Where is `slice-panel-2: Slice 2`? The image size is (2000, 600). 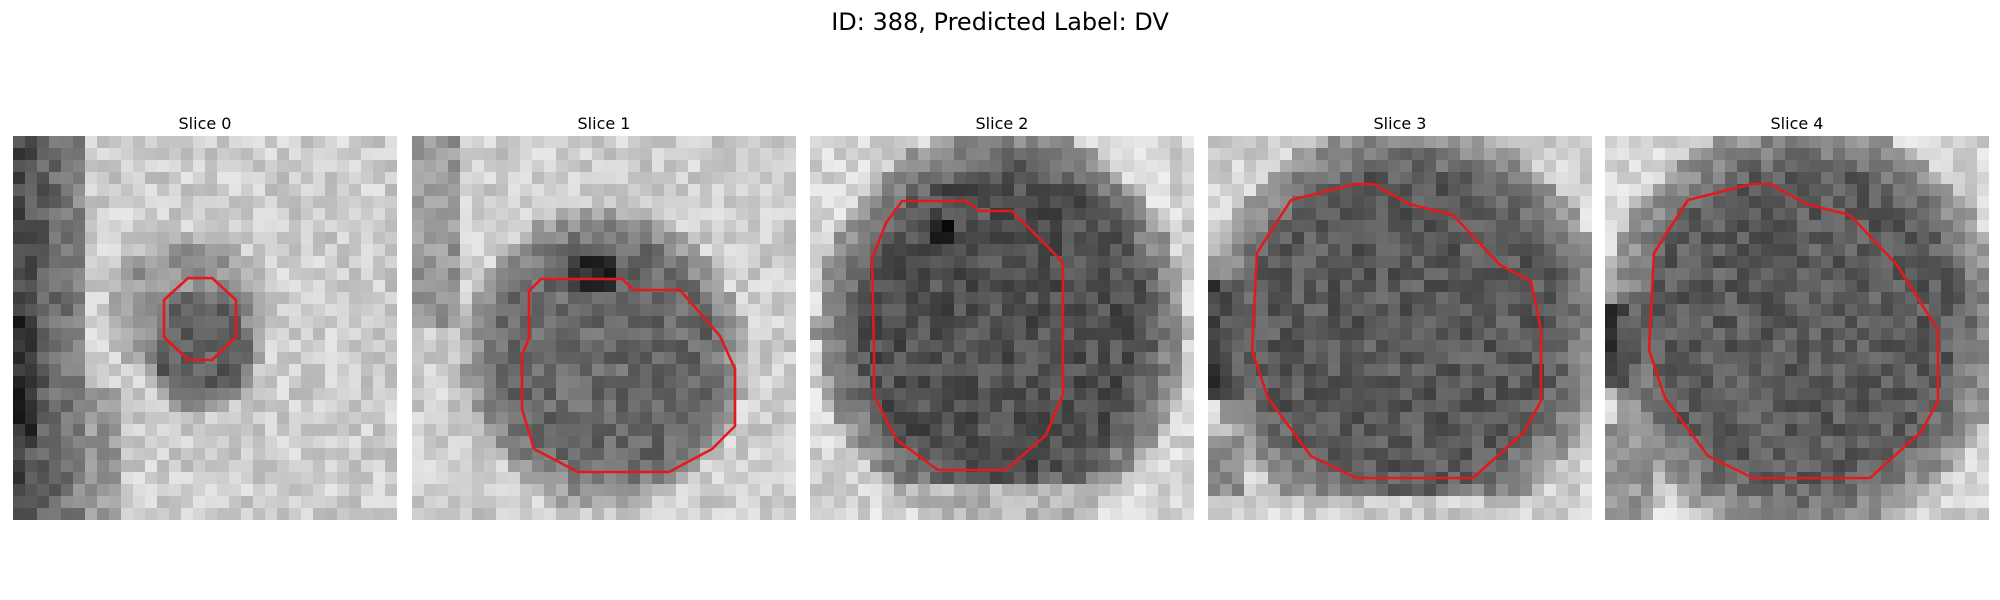 slice-panel-2: Slice 2 is located at coordinates (1002, 316).